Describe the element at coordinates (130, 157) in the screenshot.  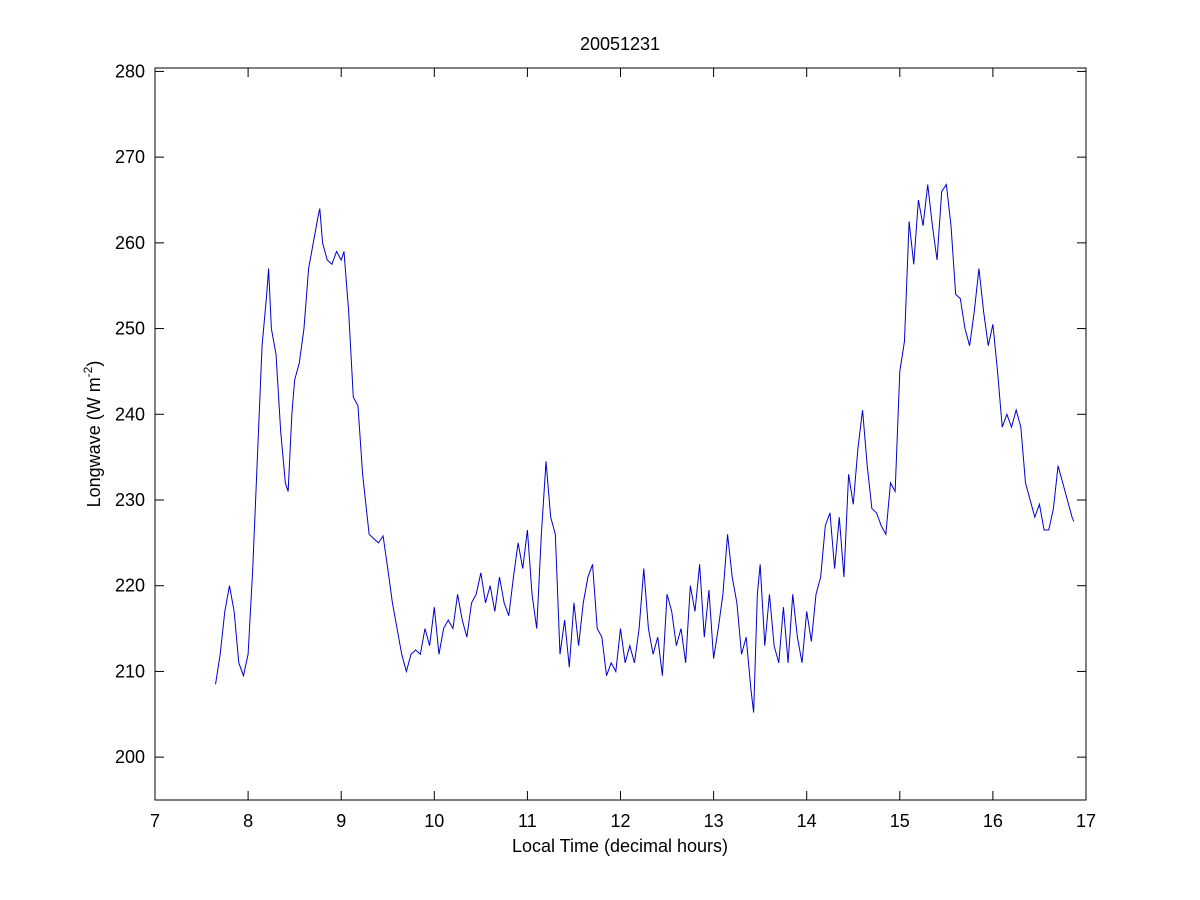
I see `y-tick-label: 270` at that location.